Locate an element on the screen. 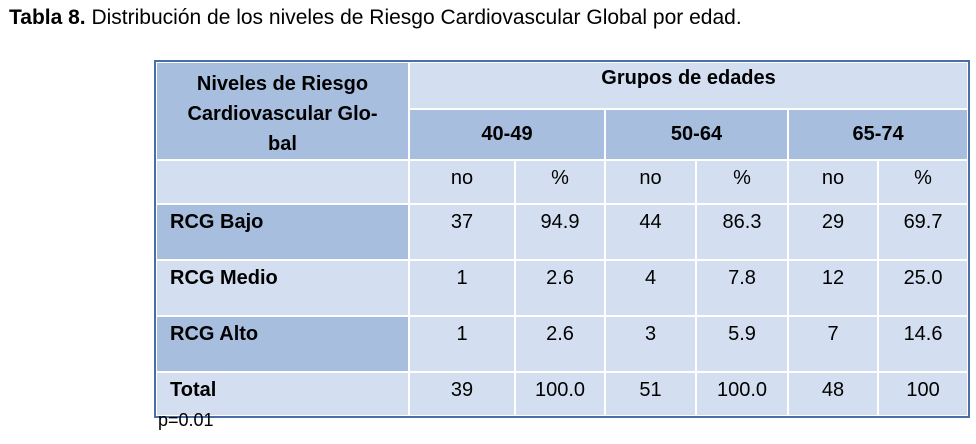  table-row: Total 39 100.0 51 100.0 48 100 is located at coordinates (562, 394).